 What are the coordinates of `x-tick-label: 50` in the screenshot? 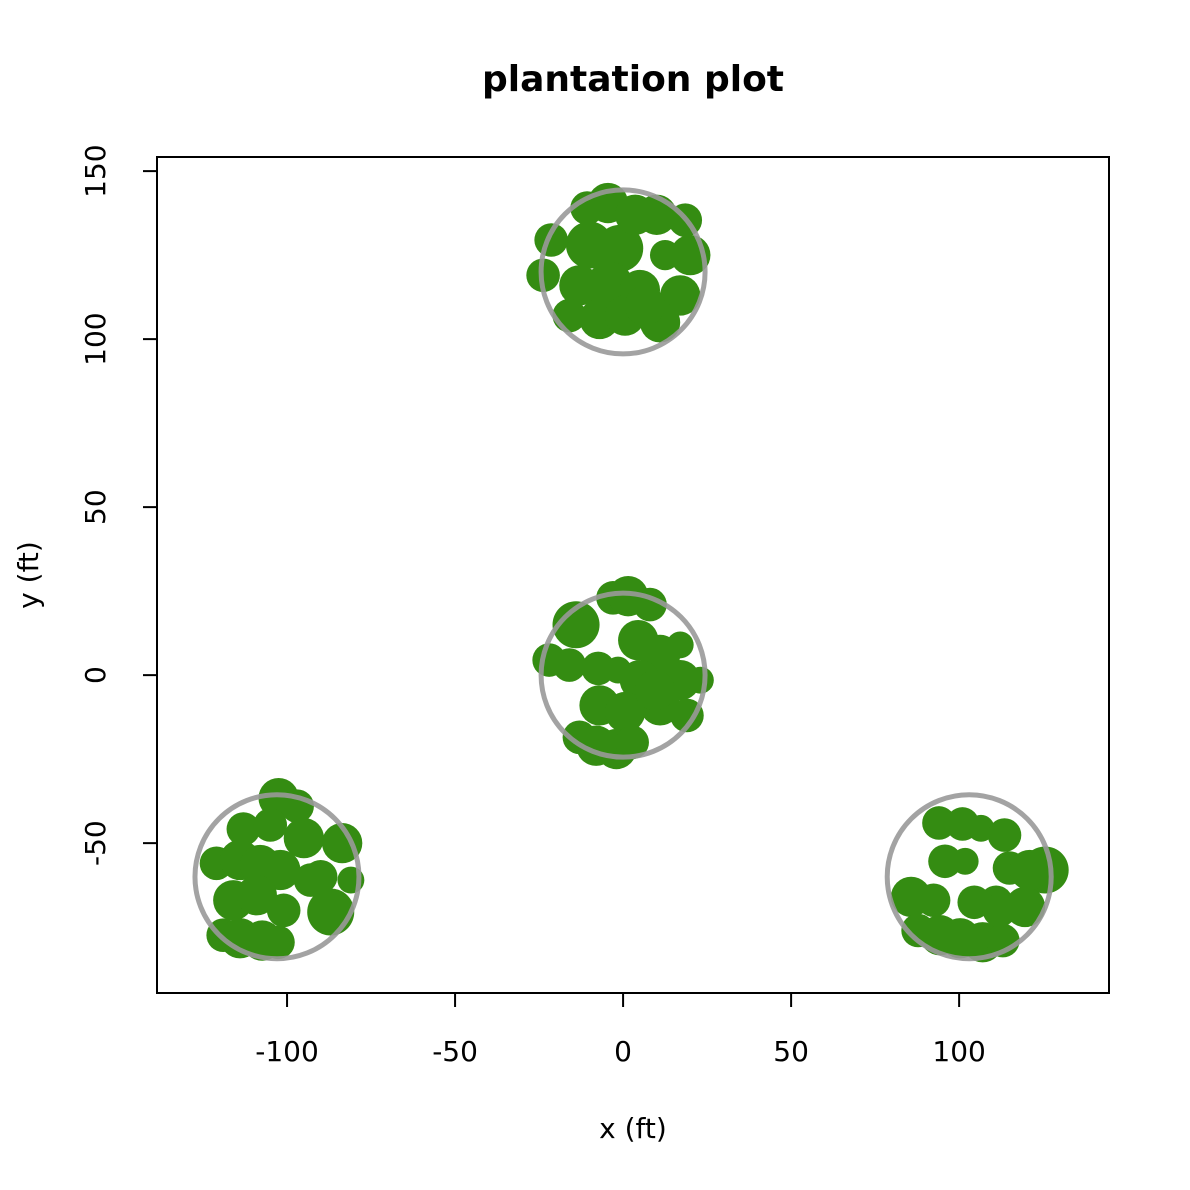 It's located at (791, 1051).